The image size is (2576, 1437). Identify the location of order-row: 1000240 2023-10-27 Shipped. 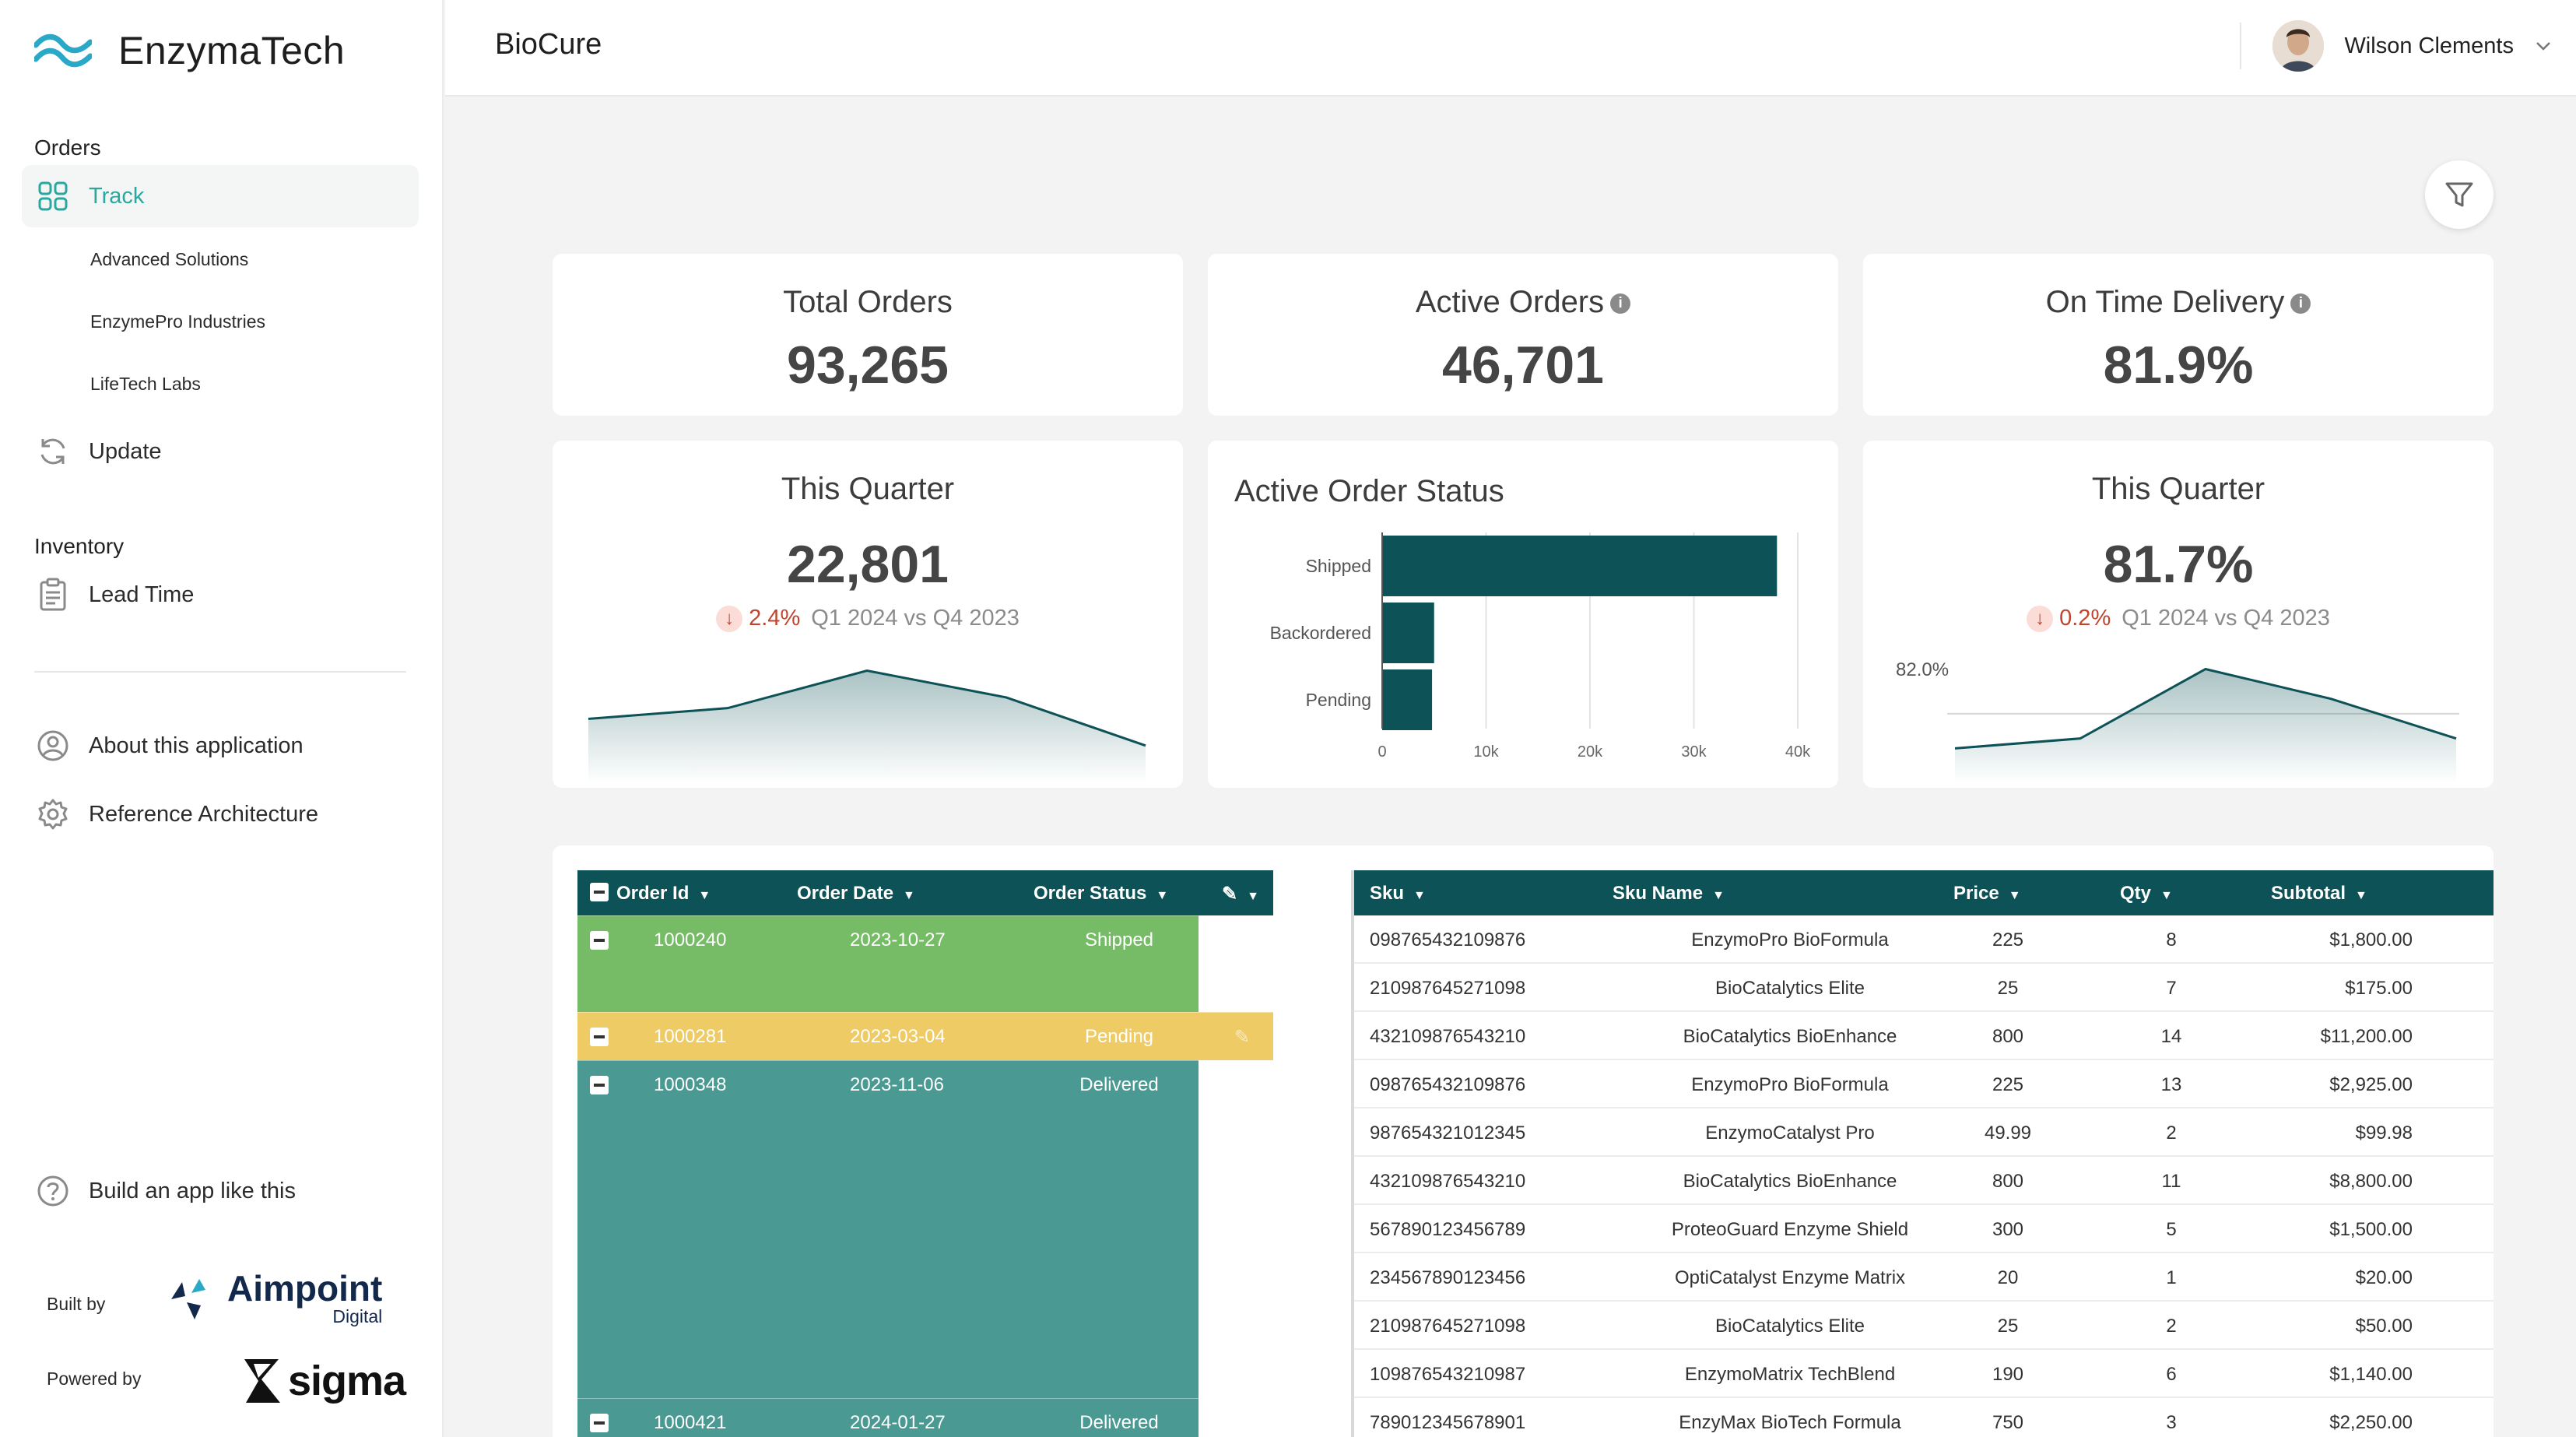
(925, 963).